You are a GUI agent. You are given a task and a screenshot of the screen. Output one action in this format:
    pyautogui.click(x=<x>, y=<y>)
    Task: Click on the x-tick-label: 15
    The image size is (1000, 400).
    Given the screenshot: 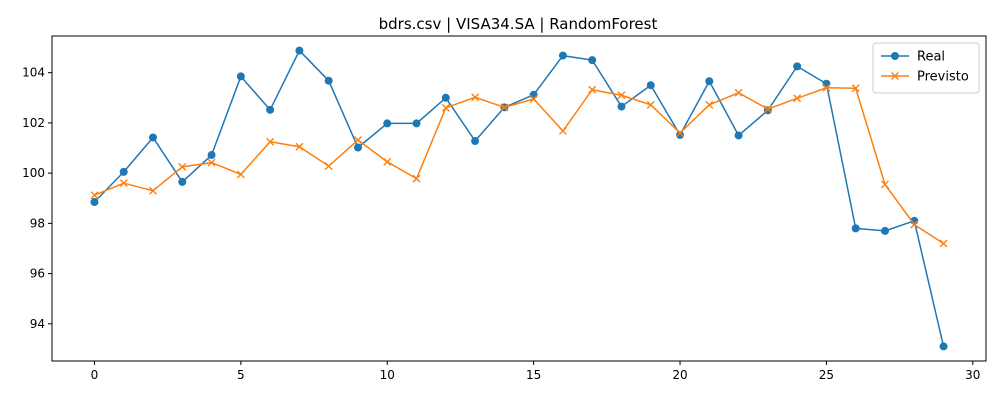 What is the action you would take?
    pyautogui.click(x=533, y=375)
    